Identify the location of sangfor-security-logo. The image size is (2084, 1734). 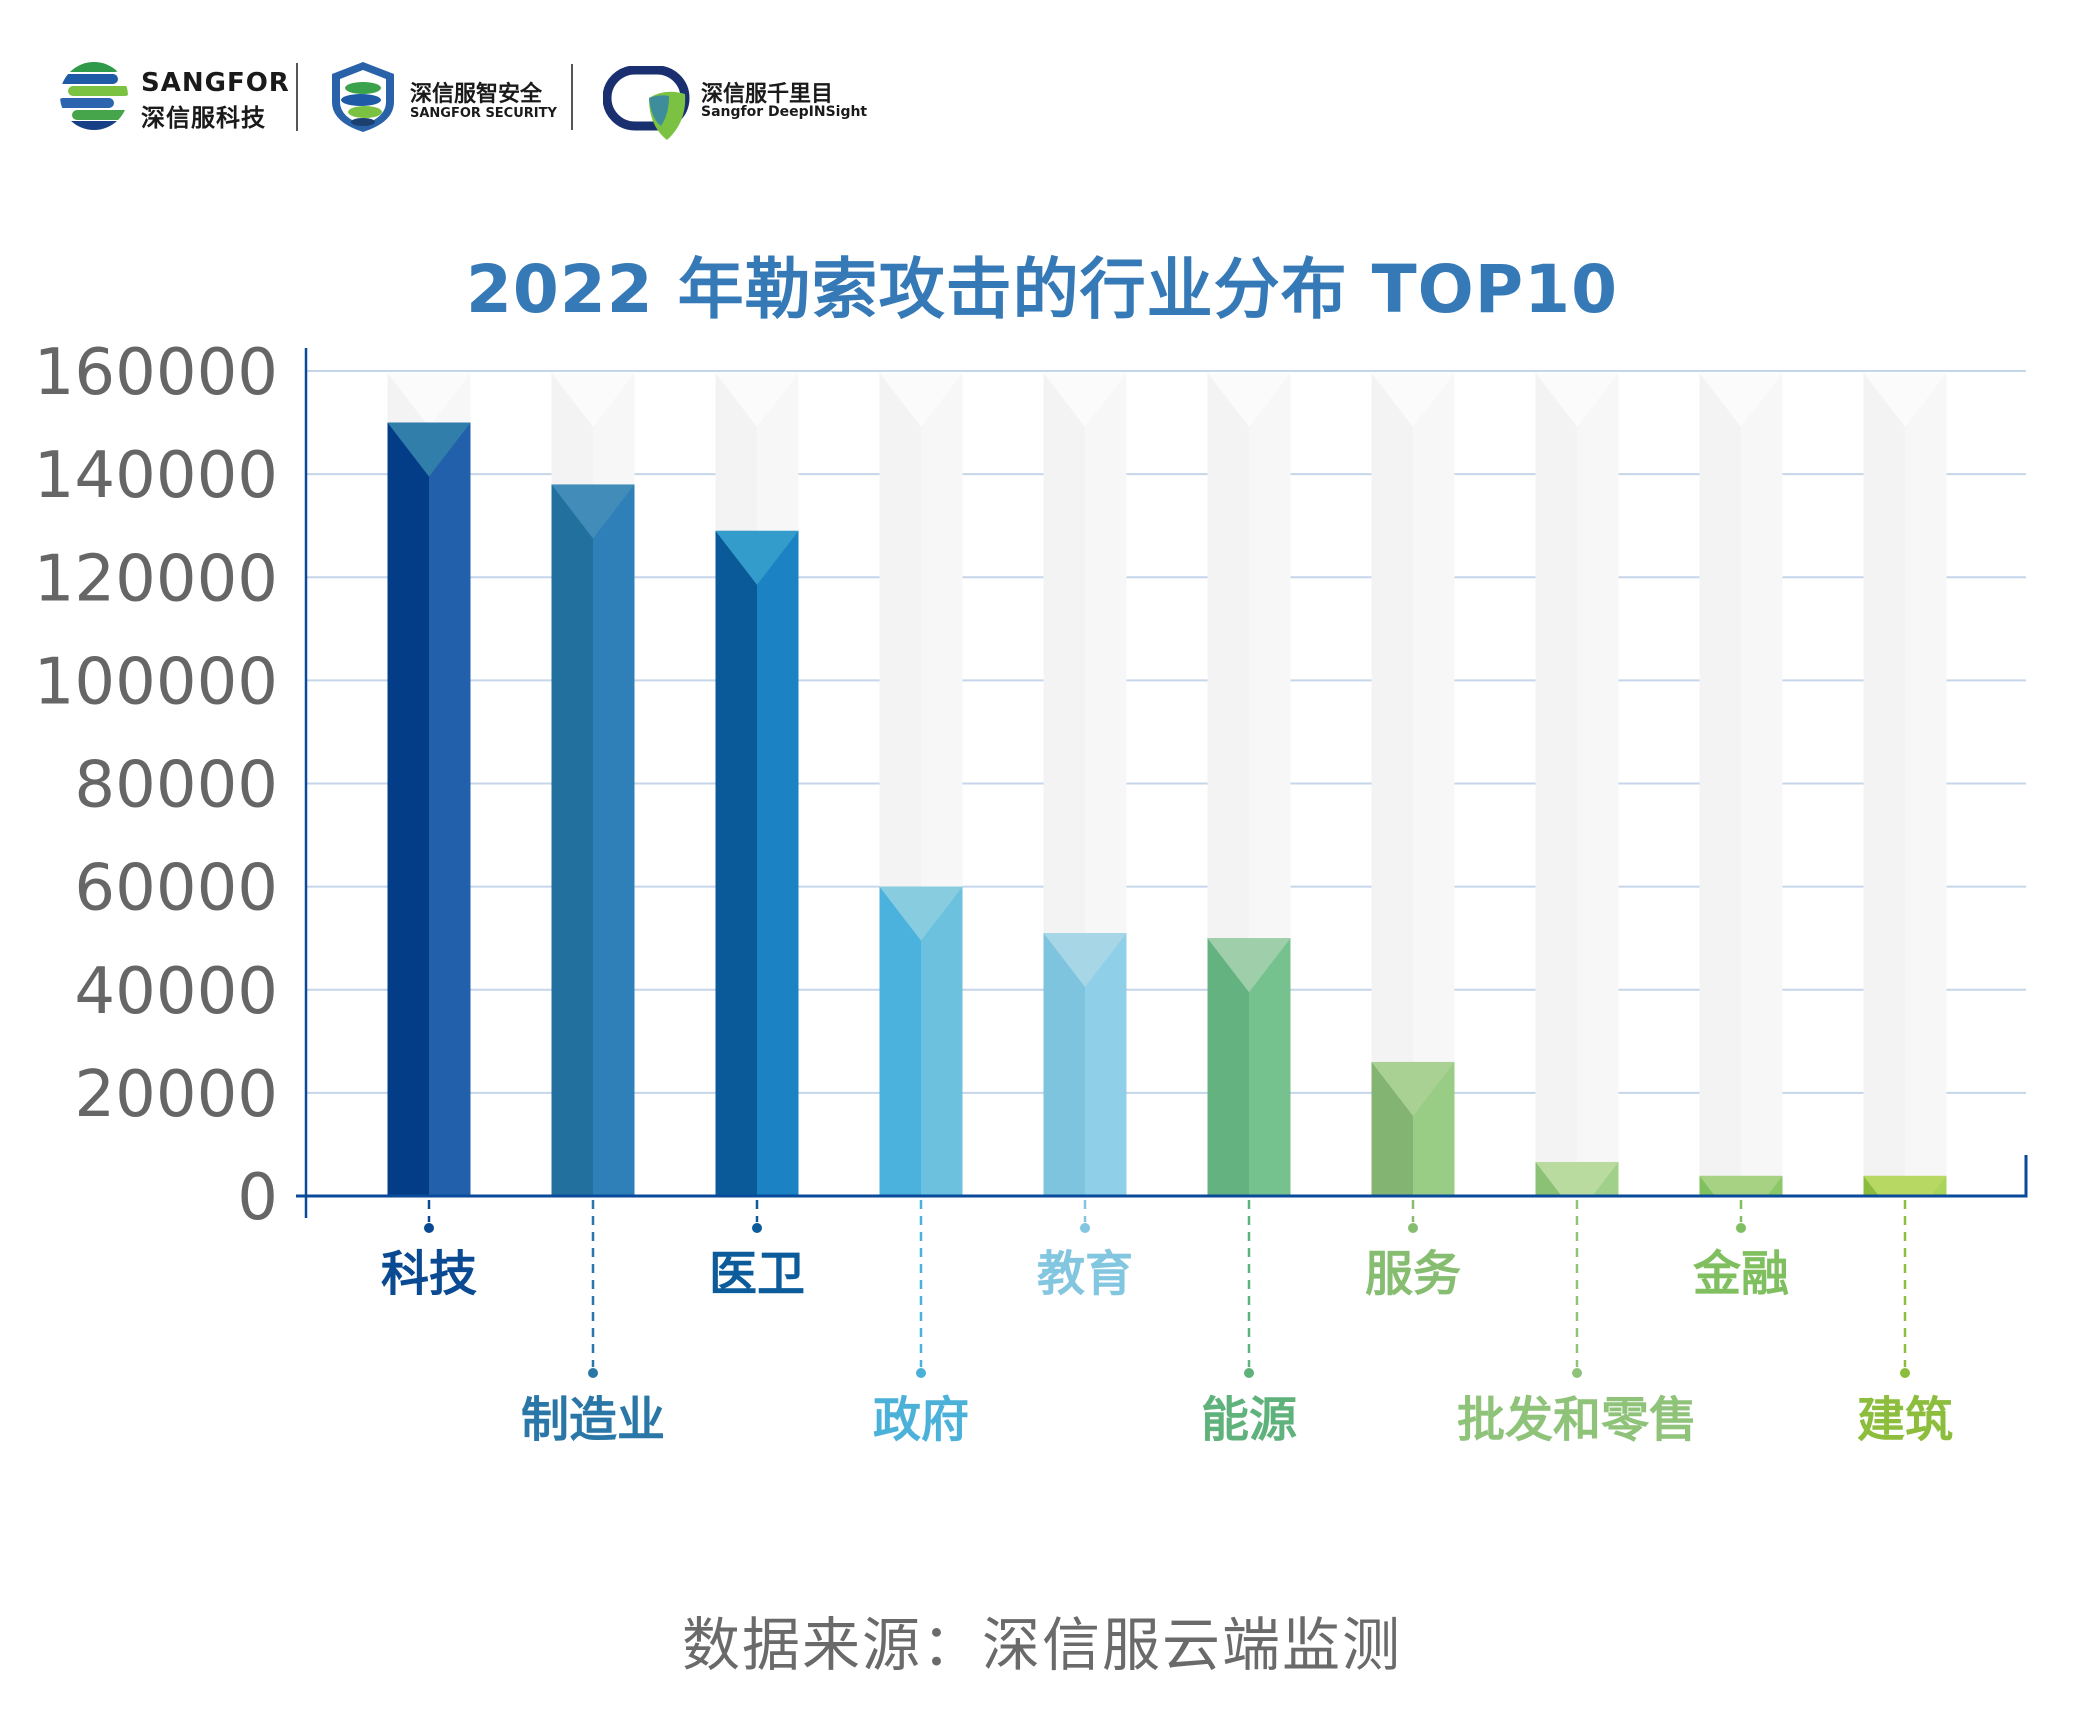
(363, 99).